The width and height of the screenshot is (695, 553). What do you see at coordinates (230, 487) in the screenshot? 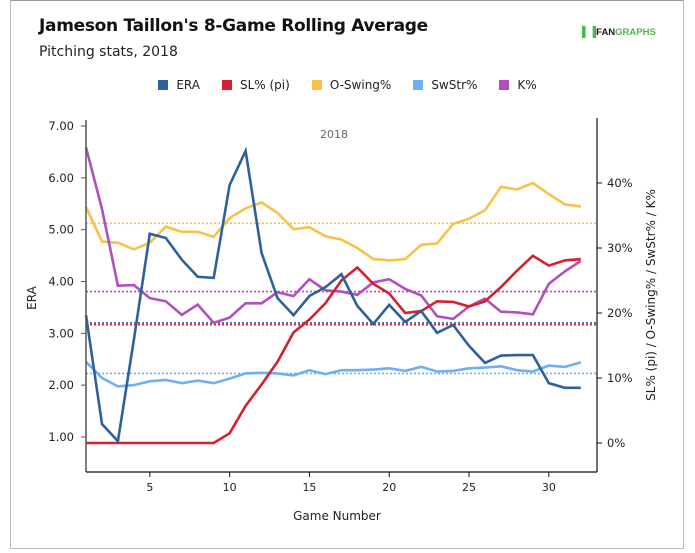
I see `x-tick-label: 10` at bounding box center [230, 487].